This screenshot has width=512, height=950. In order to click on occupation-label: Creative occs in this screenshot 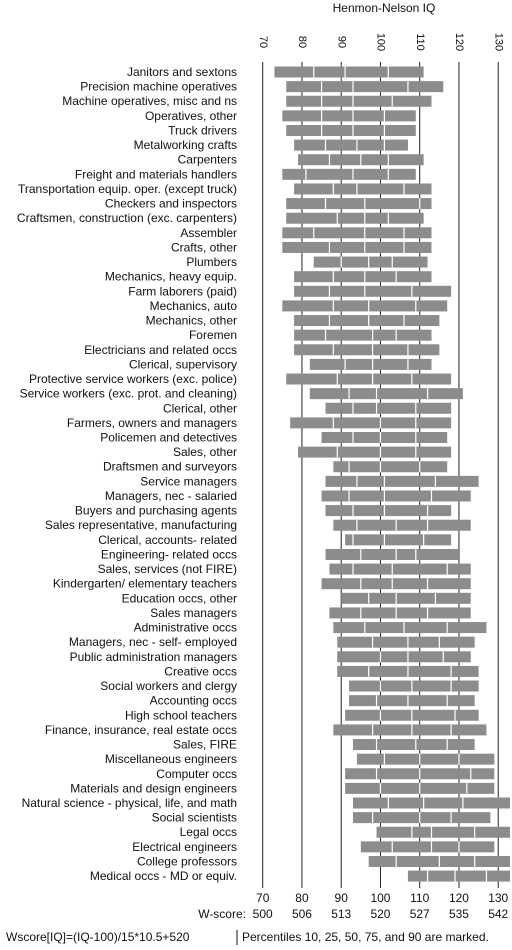, I will do `click(200, 671)`.